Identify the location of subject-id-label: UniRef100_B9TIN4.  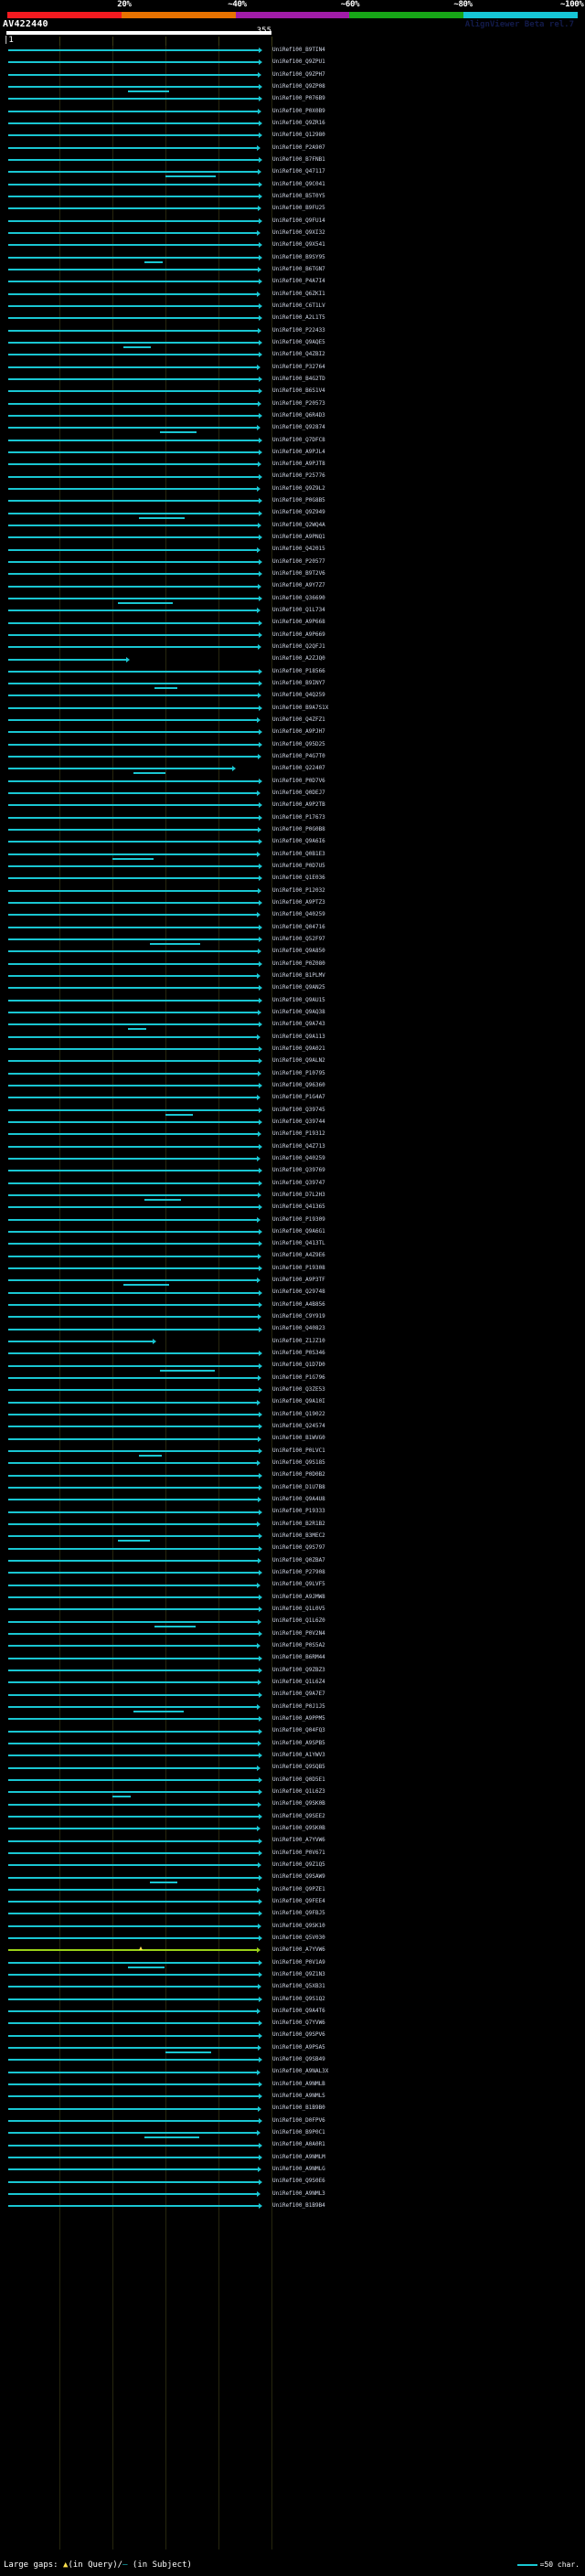
(299, 50).